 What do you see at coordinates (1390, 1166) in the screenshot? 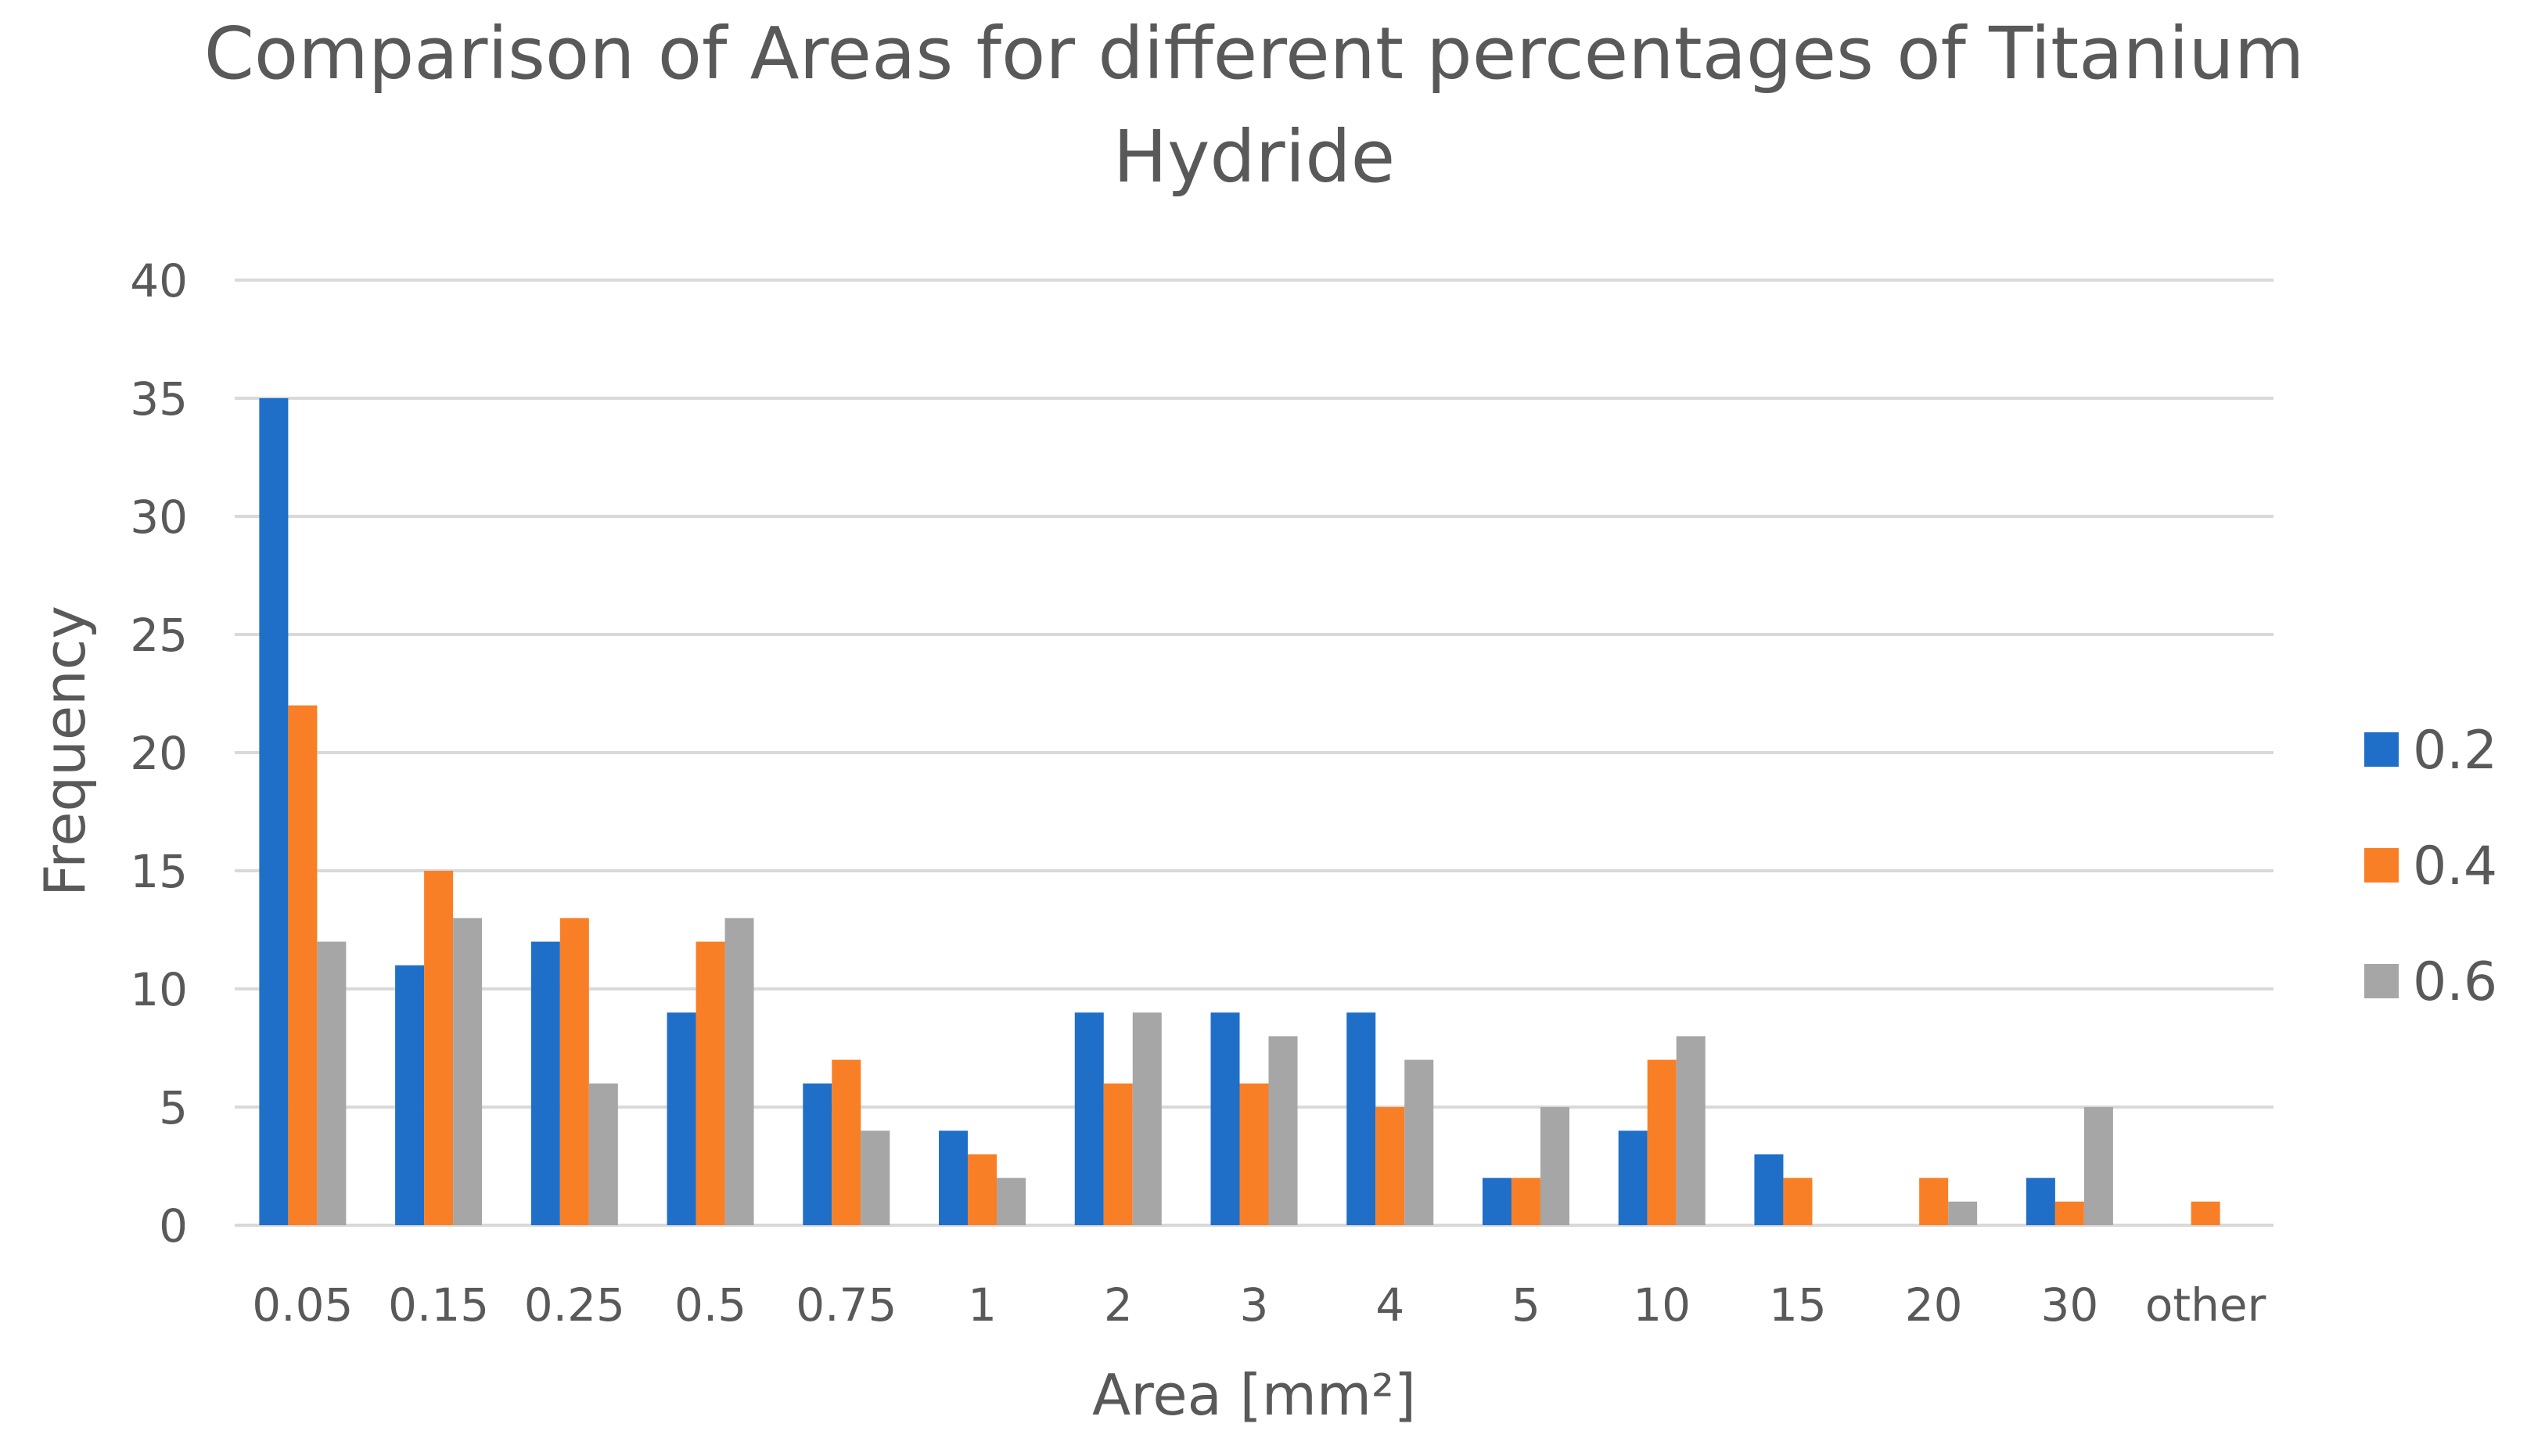
I see `bar-0.4-4` at bounding box center [1390, 1166].